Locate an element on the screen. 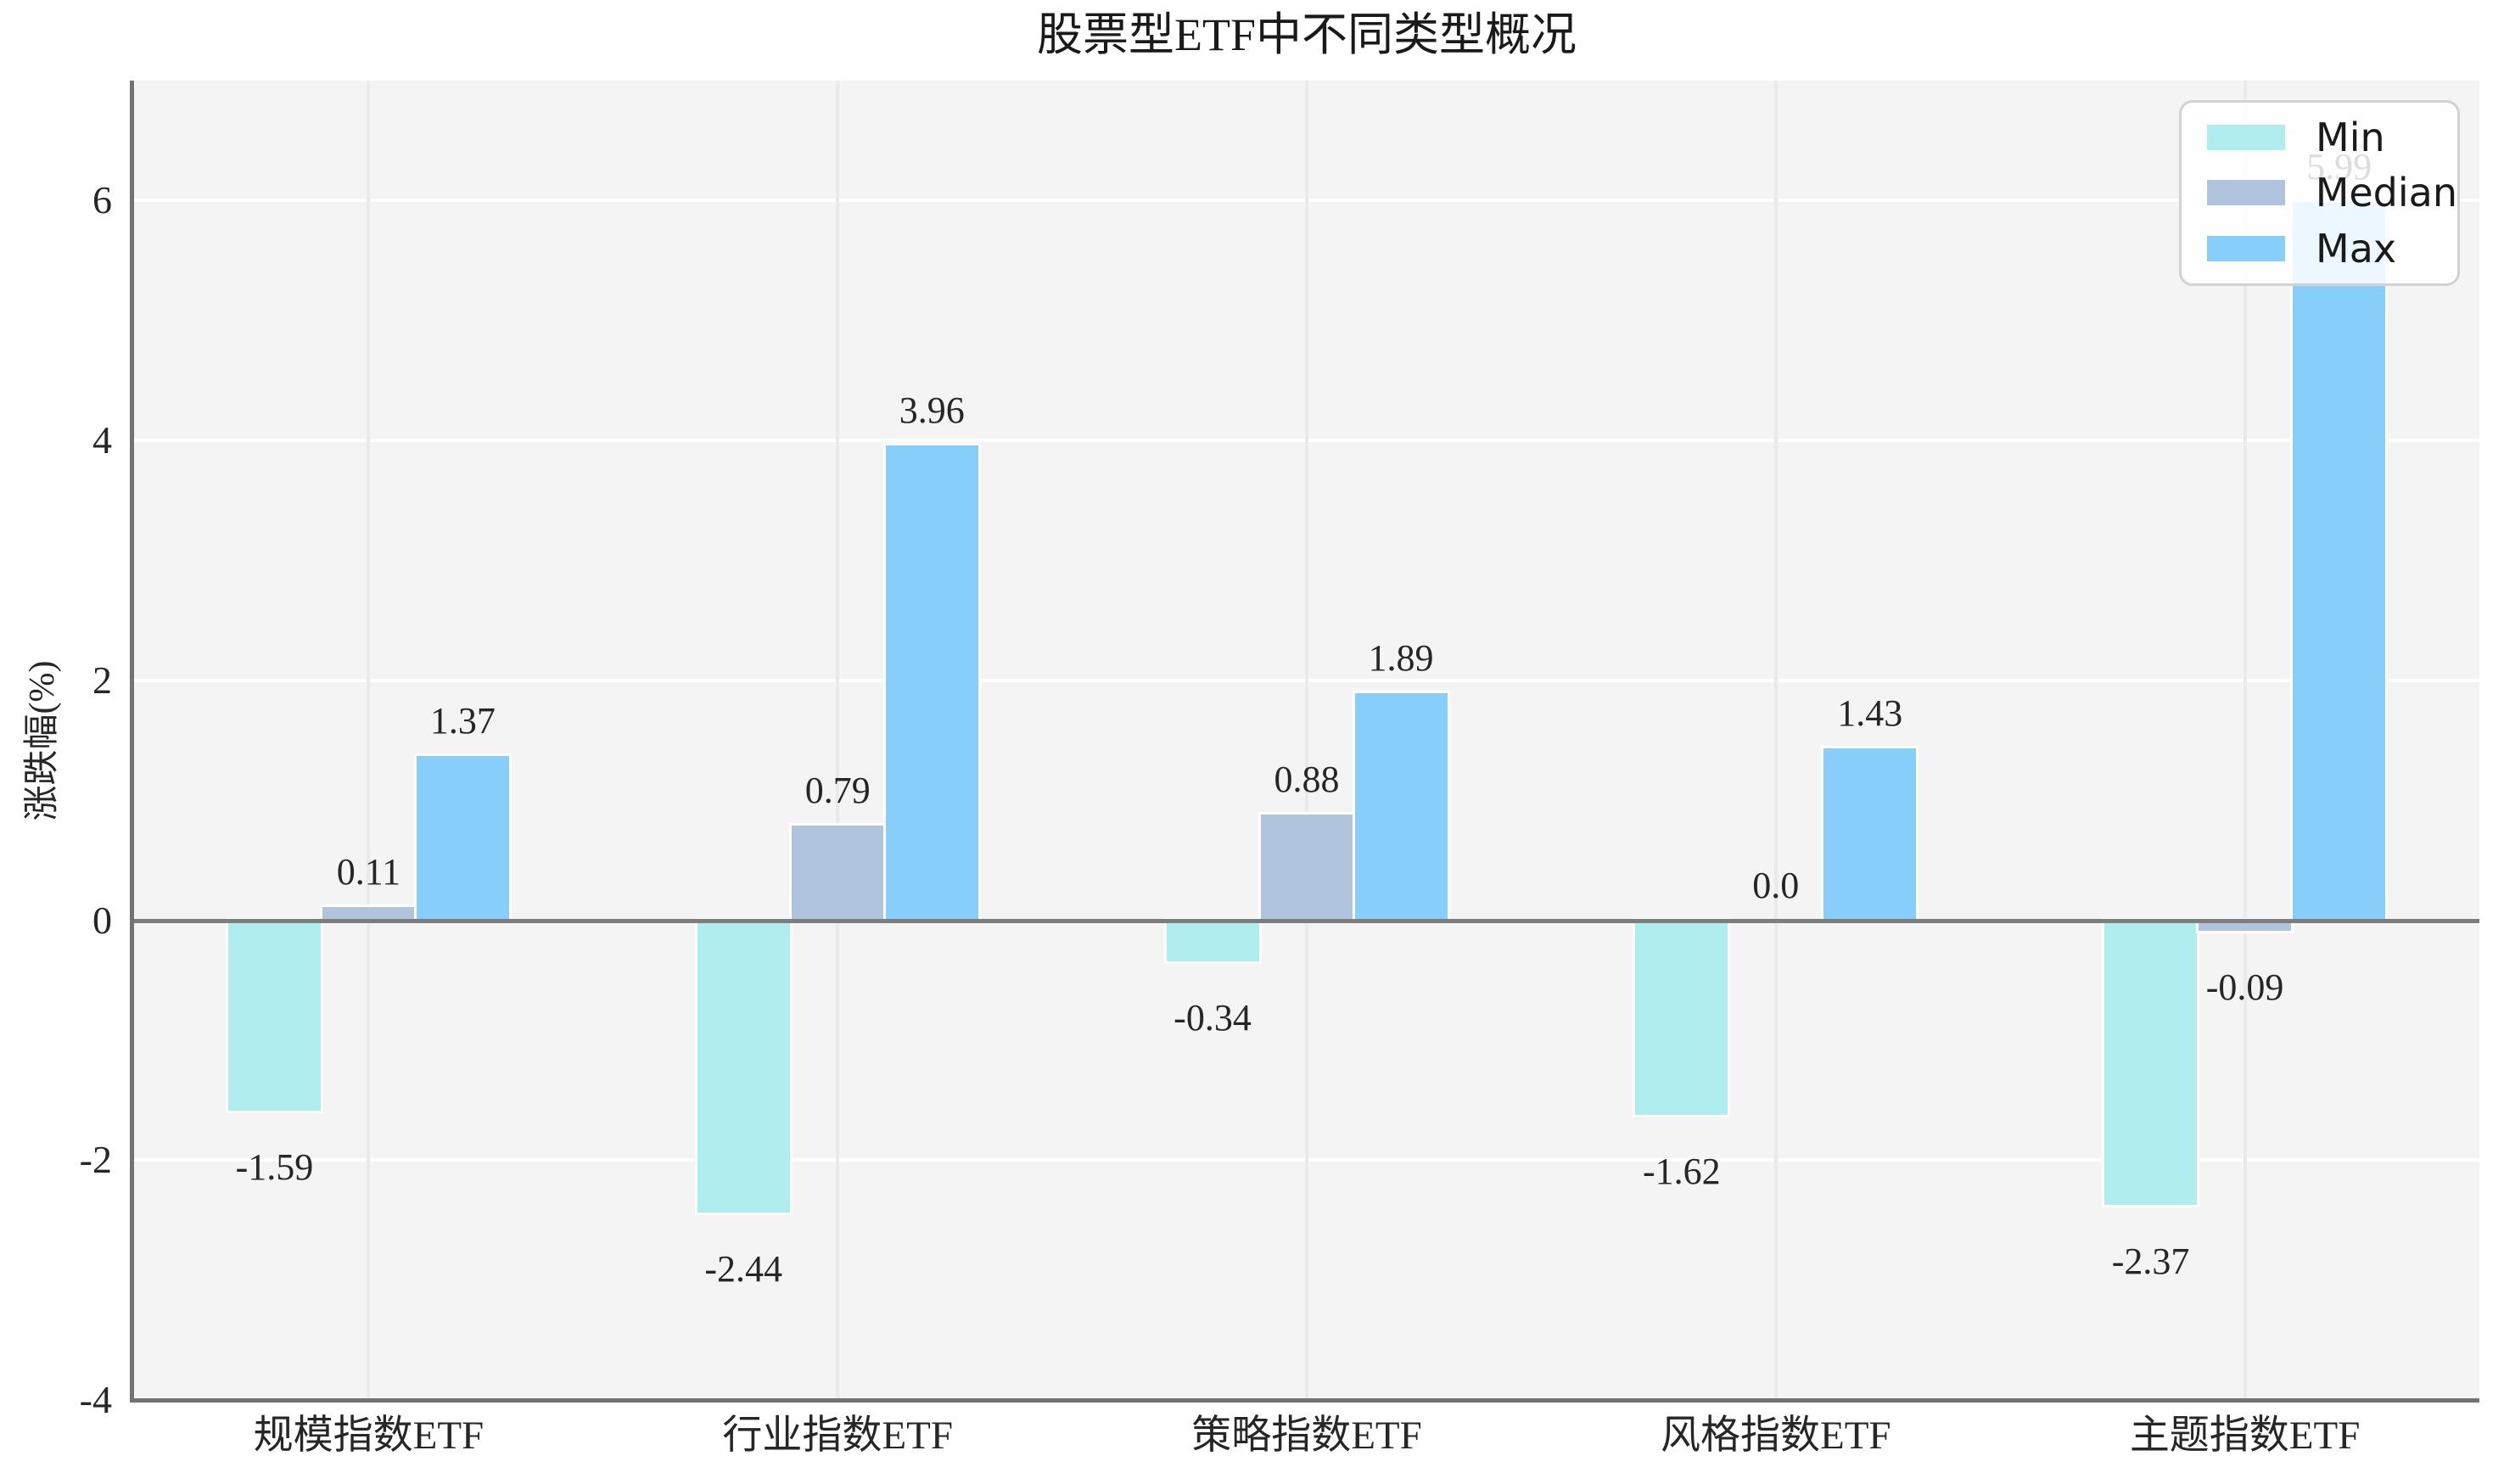 This screenshot has width=2504, height=1484. y-tick-label: -4 is located at coordinates (95, 1399).